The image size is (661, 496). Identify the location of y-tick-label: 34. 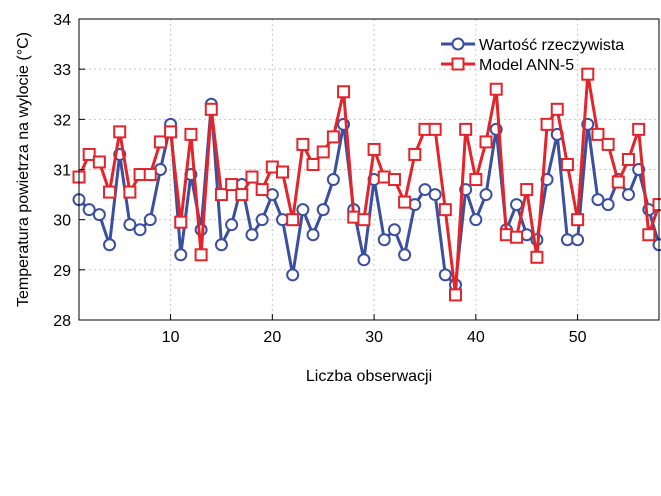
(62, 20).